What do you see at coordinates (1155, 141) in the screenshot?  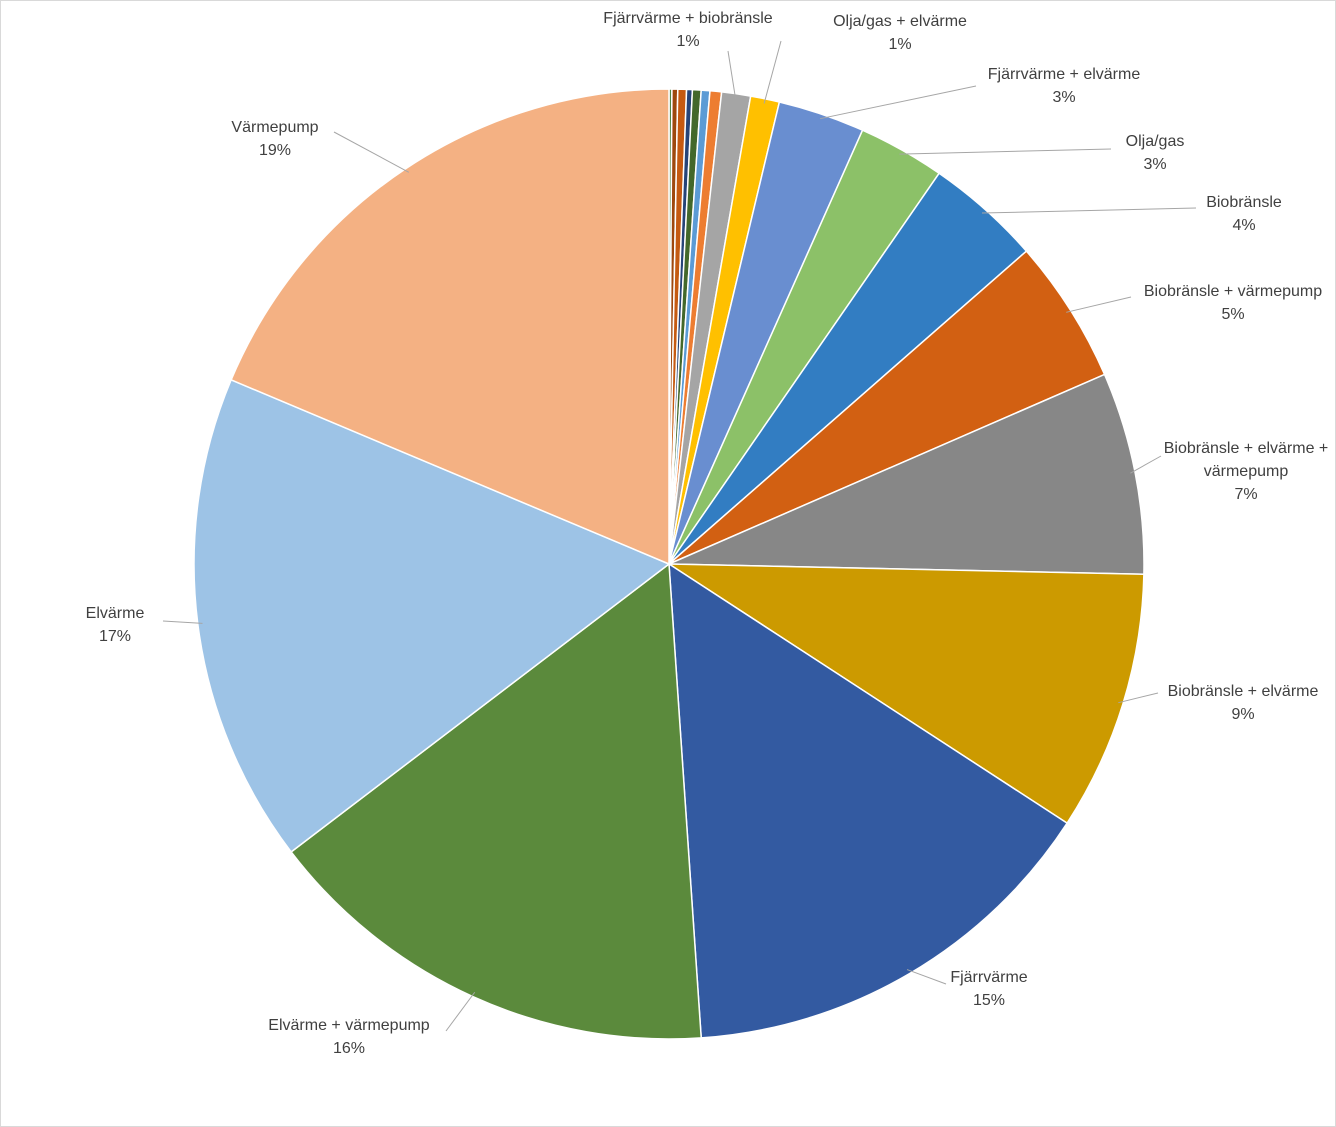 I see `category-label: Olja/gas` at bounding box center [1155, 141].